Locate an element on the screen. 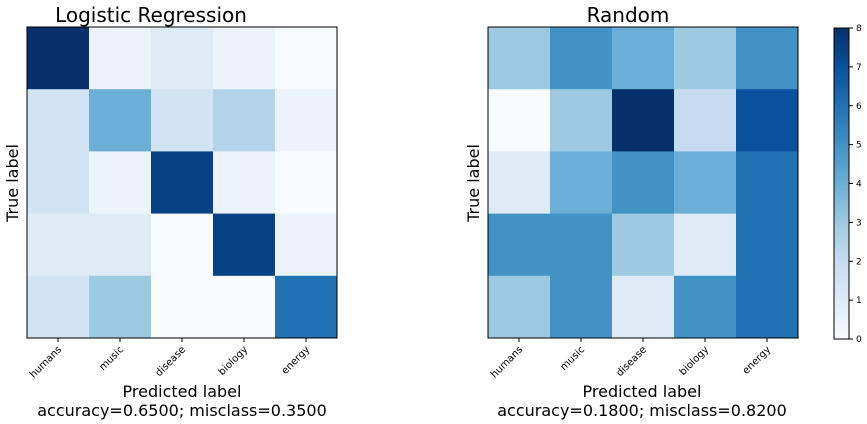 Image resolution: width=867 pixels, height=424 pixels. colorbar-tick-label: 7 is located at coordinates (859, 68).